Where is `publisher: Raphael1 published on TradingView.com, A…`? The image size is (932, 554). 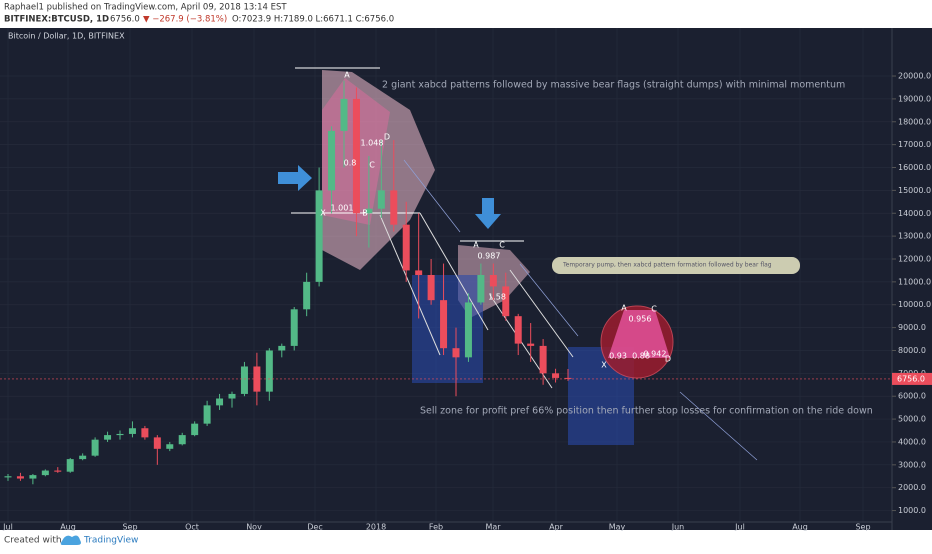
publisher: Raphael1 published on TradingView.com, A… is located at coordinates (145, 8).